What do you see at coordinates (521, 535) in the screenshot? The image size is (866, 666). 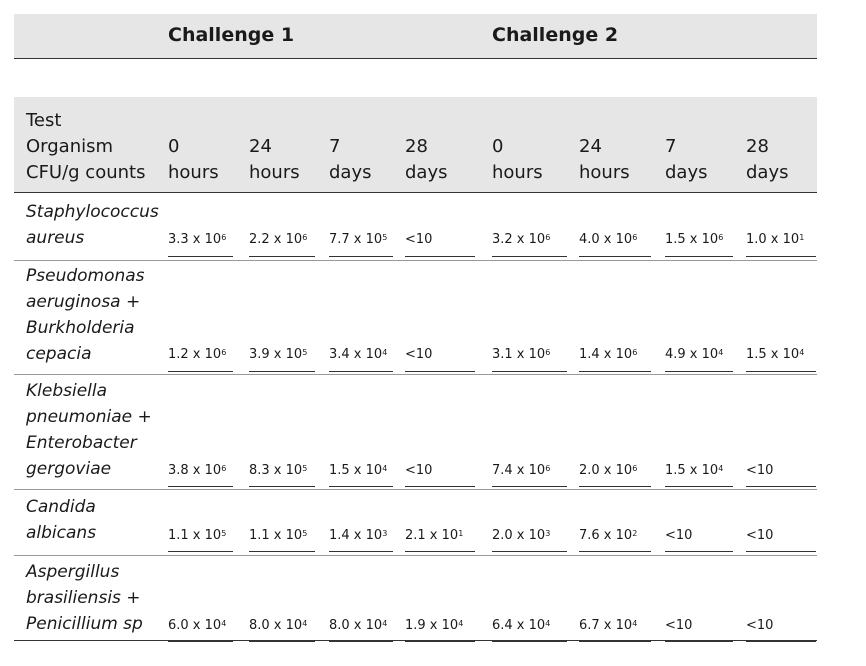 I see `table-cell: 2.0 x 103` at bounding box center [521, 535].